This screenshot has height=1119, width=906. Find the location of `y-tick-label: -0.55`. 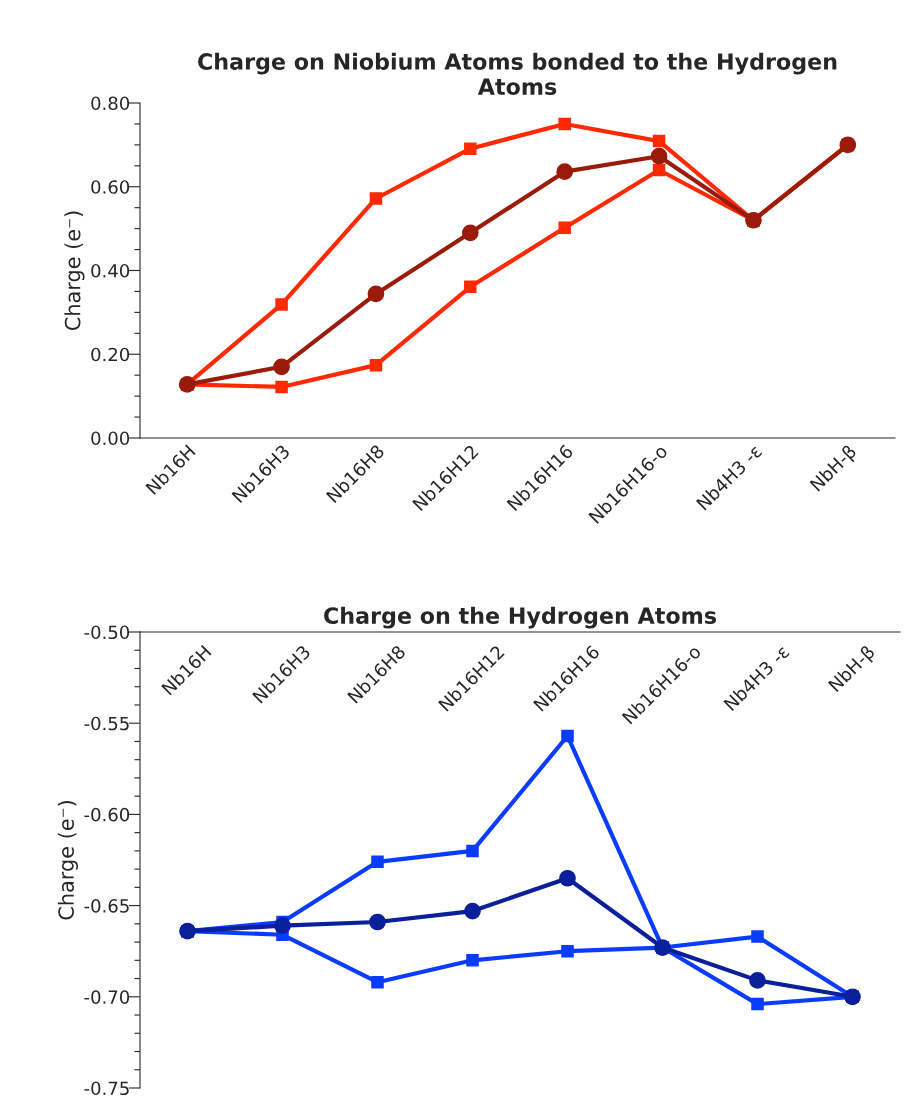

y-tick-label: -0.55 is located at coordinates (106, 723).